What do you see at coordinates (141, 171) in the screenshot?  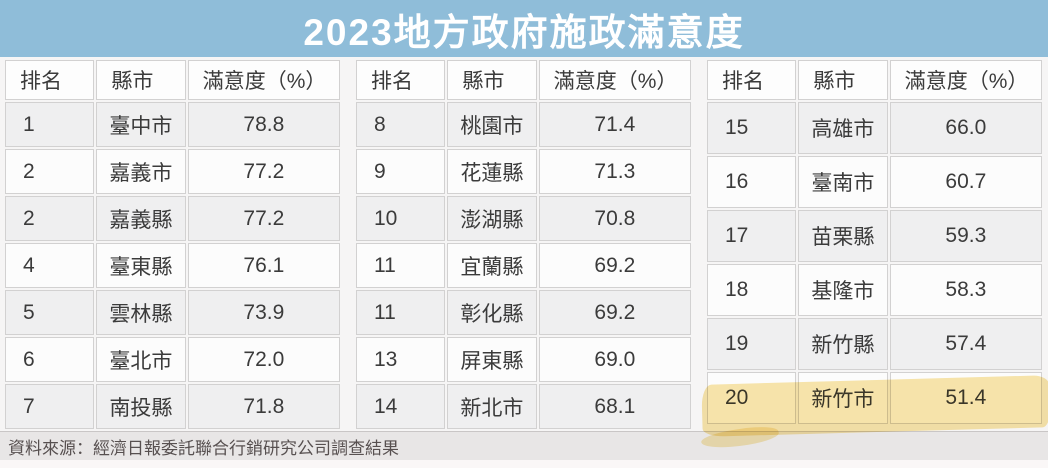 I see `city-cell: 嘉義市` at bounding box center [141, 171].